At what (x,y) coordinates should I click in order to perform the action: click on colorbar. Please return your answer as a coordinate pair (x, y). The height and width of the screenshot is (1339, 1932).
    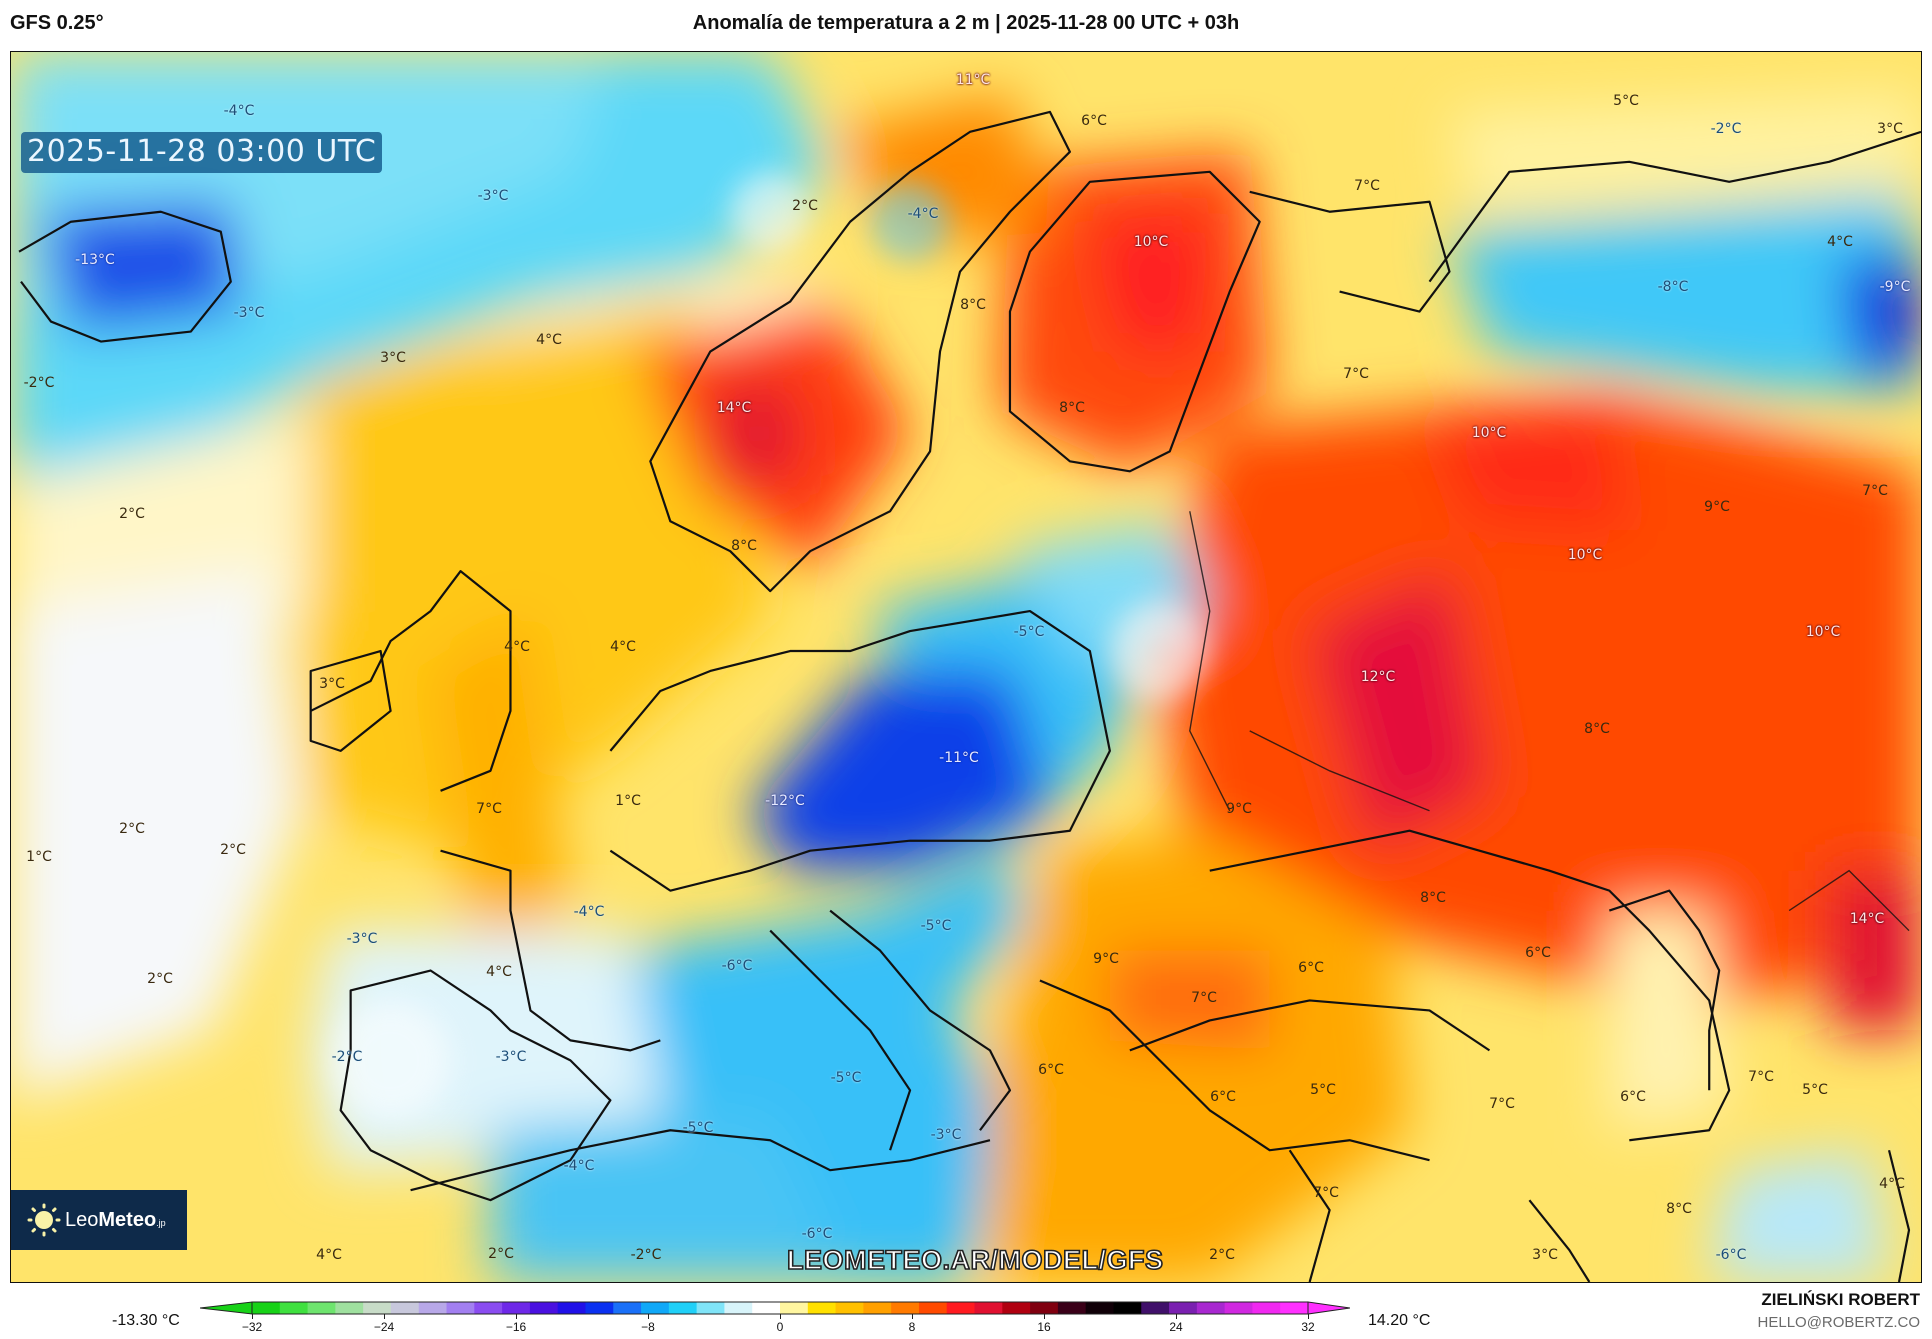
    Looking at the image, I should click on (775, 1308).